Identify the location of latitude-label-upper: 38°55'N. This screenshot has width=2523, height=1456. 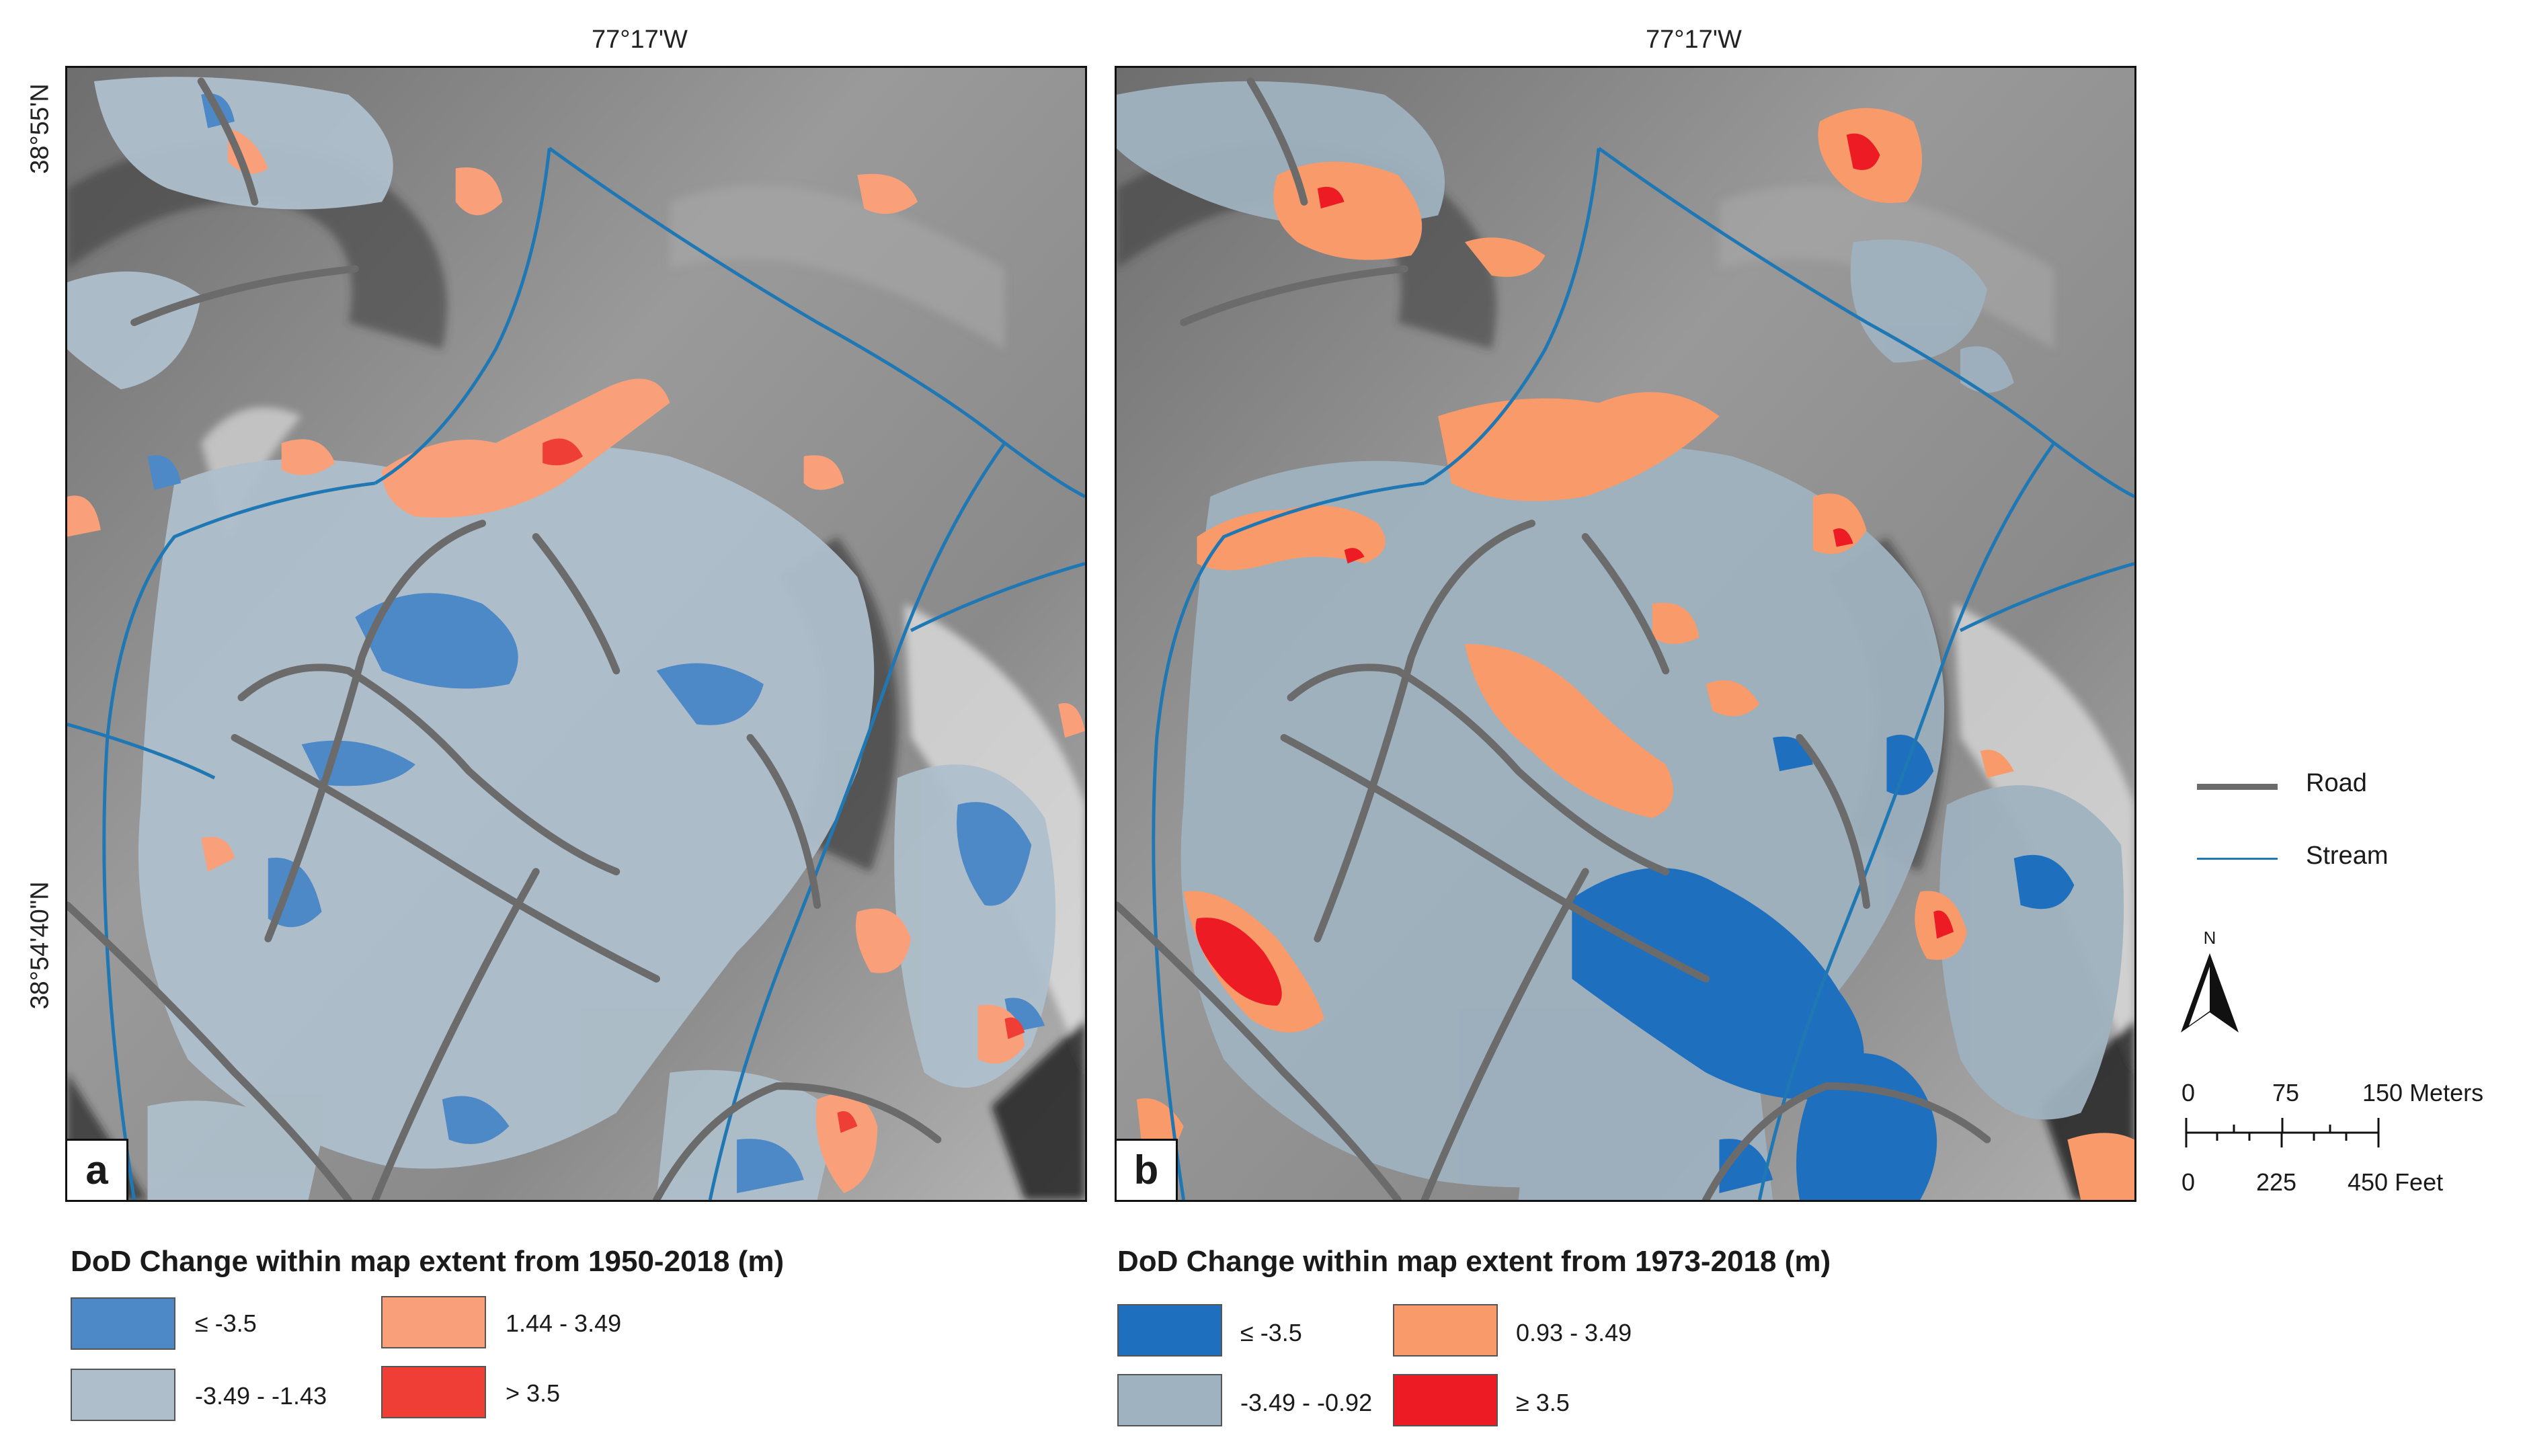
(40, 128).